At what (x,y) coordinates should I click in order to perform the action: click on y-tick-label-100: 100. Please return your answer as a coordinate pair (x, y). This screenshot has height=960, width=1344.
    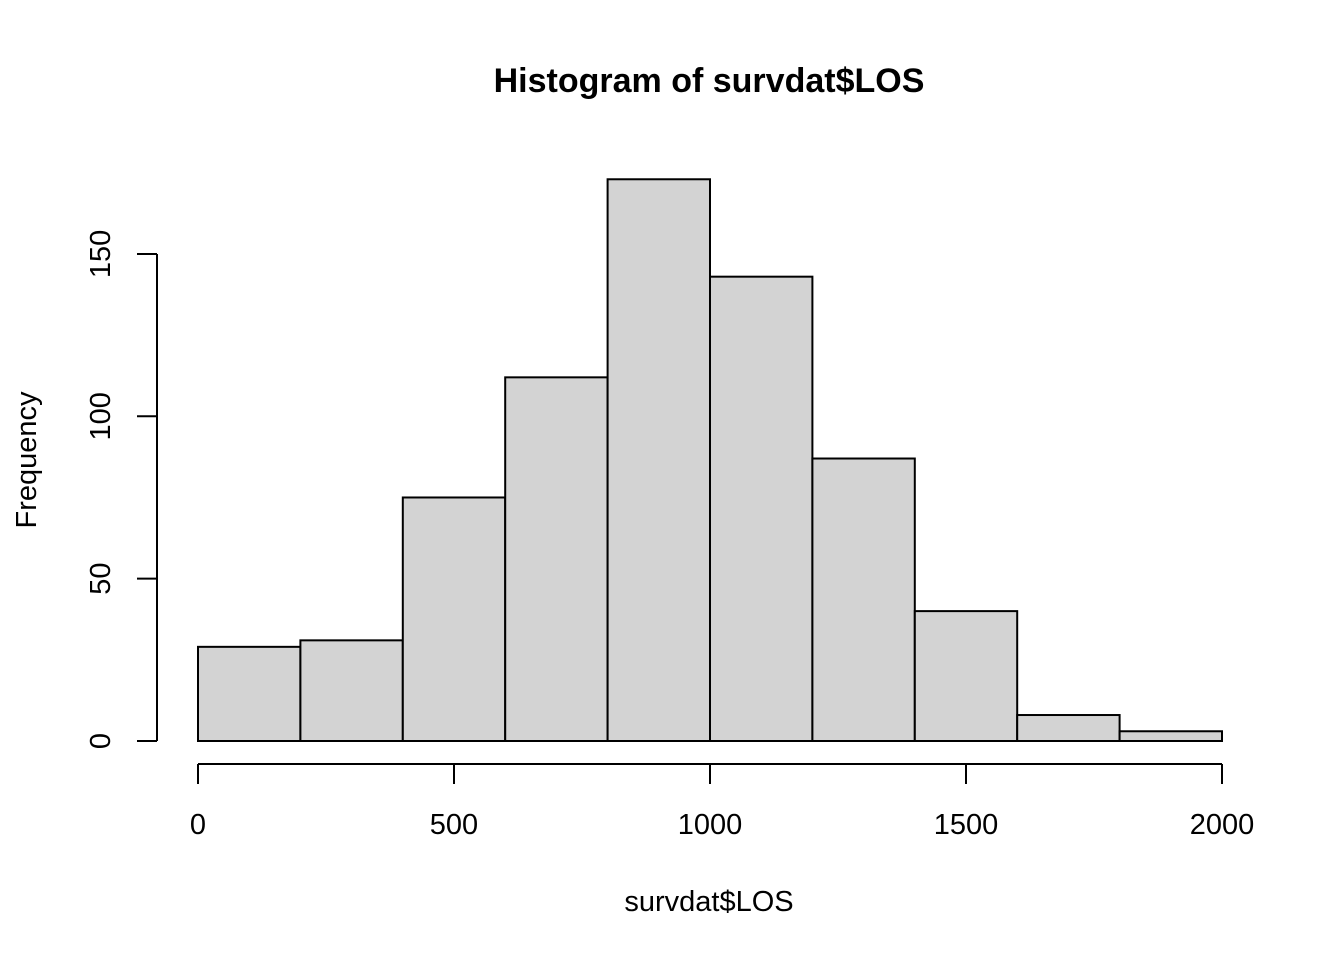
    Looking at the image, I should click on (101, 416).